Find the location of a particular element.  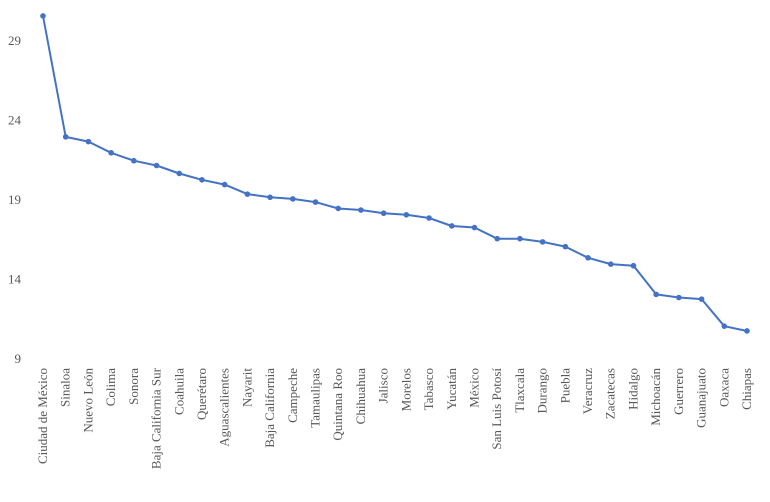

y-axis: 9 14 19 24 29 is located at coordinates (15, 199).